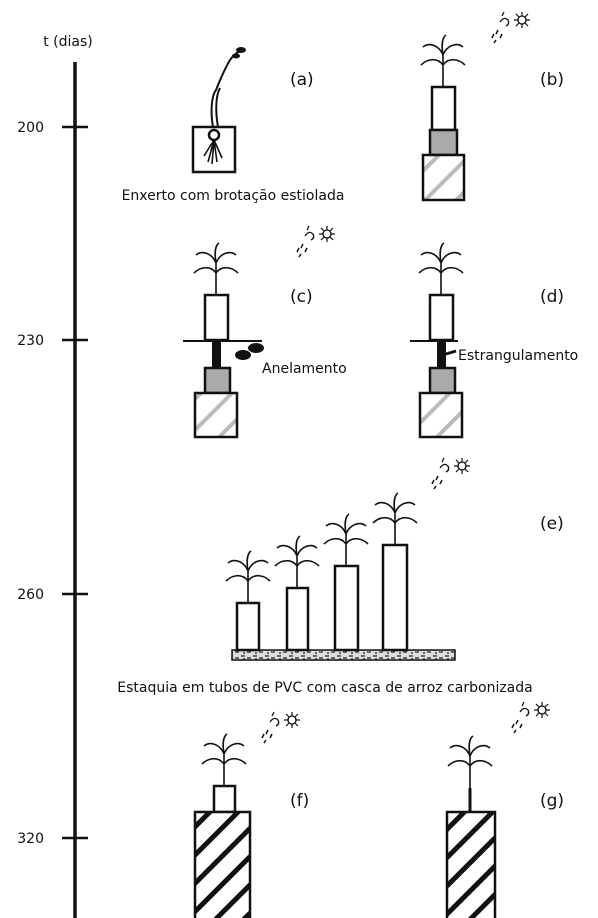 This screenshot has height=918, width=598. What do you see at coordinates (552, 80) in the screenshot?
I see `panel-label: (b)` at bounding box center [552, 80].